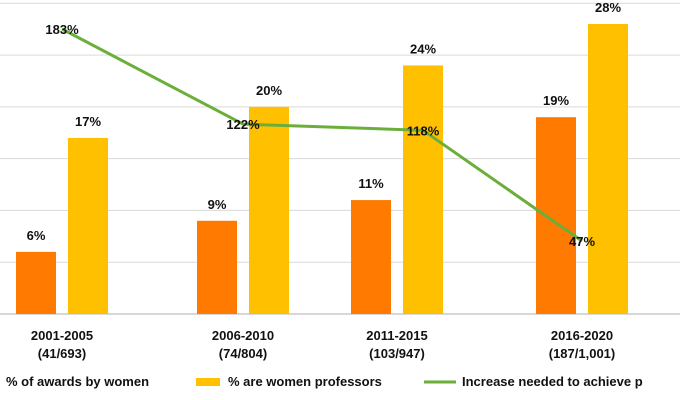 The height and width of the screenshot is (400, 680). What do you see at coordinates (77, 381) in the screenshot?
I see `legend-label-awards: % of awards by women` at bounding box center [77, 381].